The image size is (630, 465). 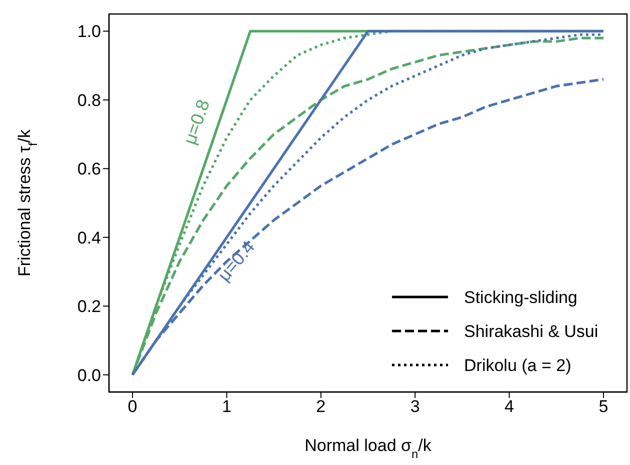 What do you see at coordinates (89, 32) in the screenshot?
I see `y-tick-label: 1.0` at bounding box center [89, 32].